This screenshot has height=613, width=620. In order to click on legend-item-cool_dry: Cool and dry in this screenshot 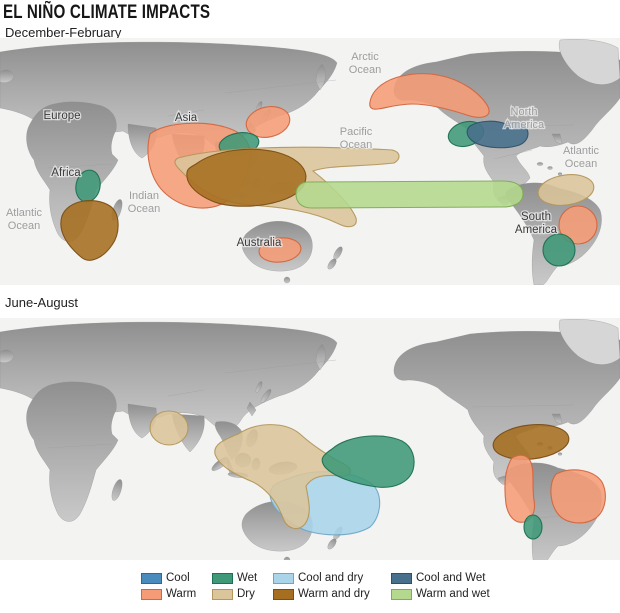, I will do `click(318, 578)`.